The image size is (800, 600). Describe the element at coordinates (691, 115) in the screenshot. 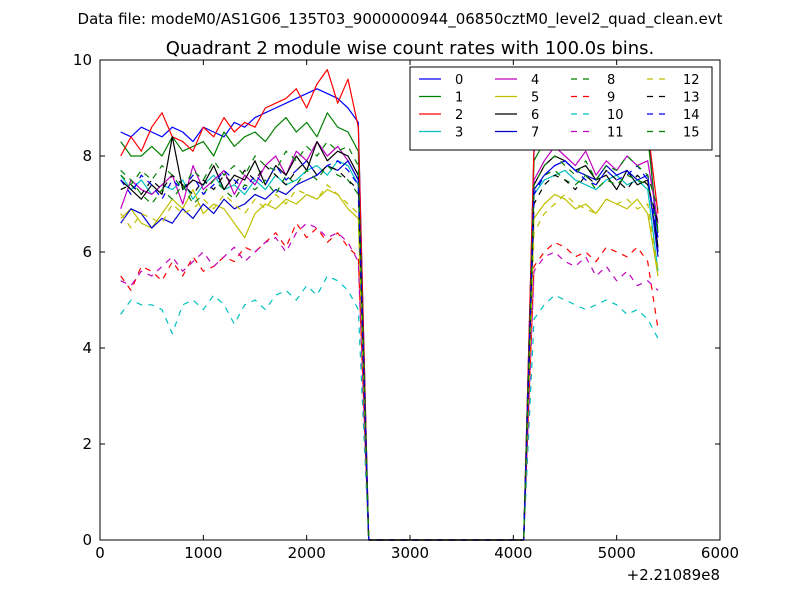

I see `legend-label-14: 14` at that location.